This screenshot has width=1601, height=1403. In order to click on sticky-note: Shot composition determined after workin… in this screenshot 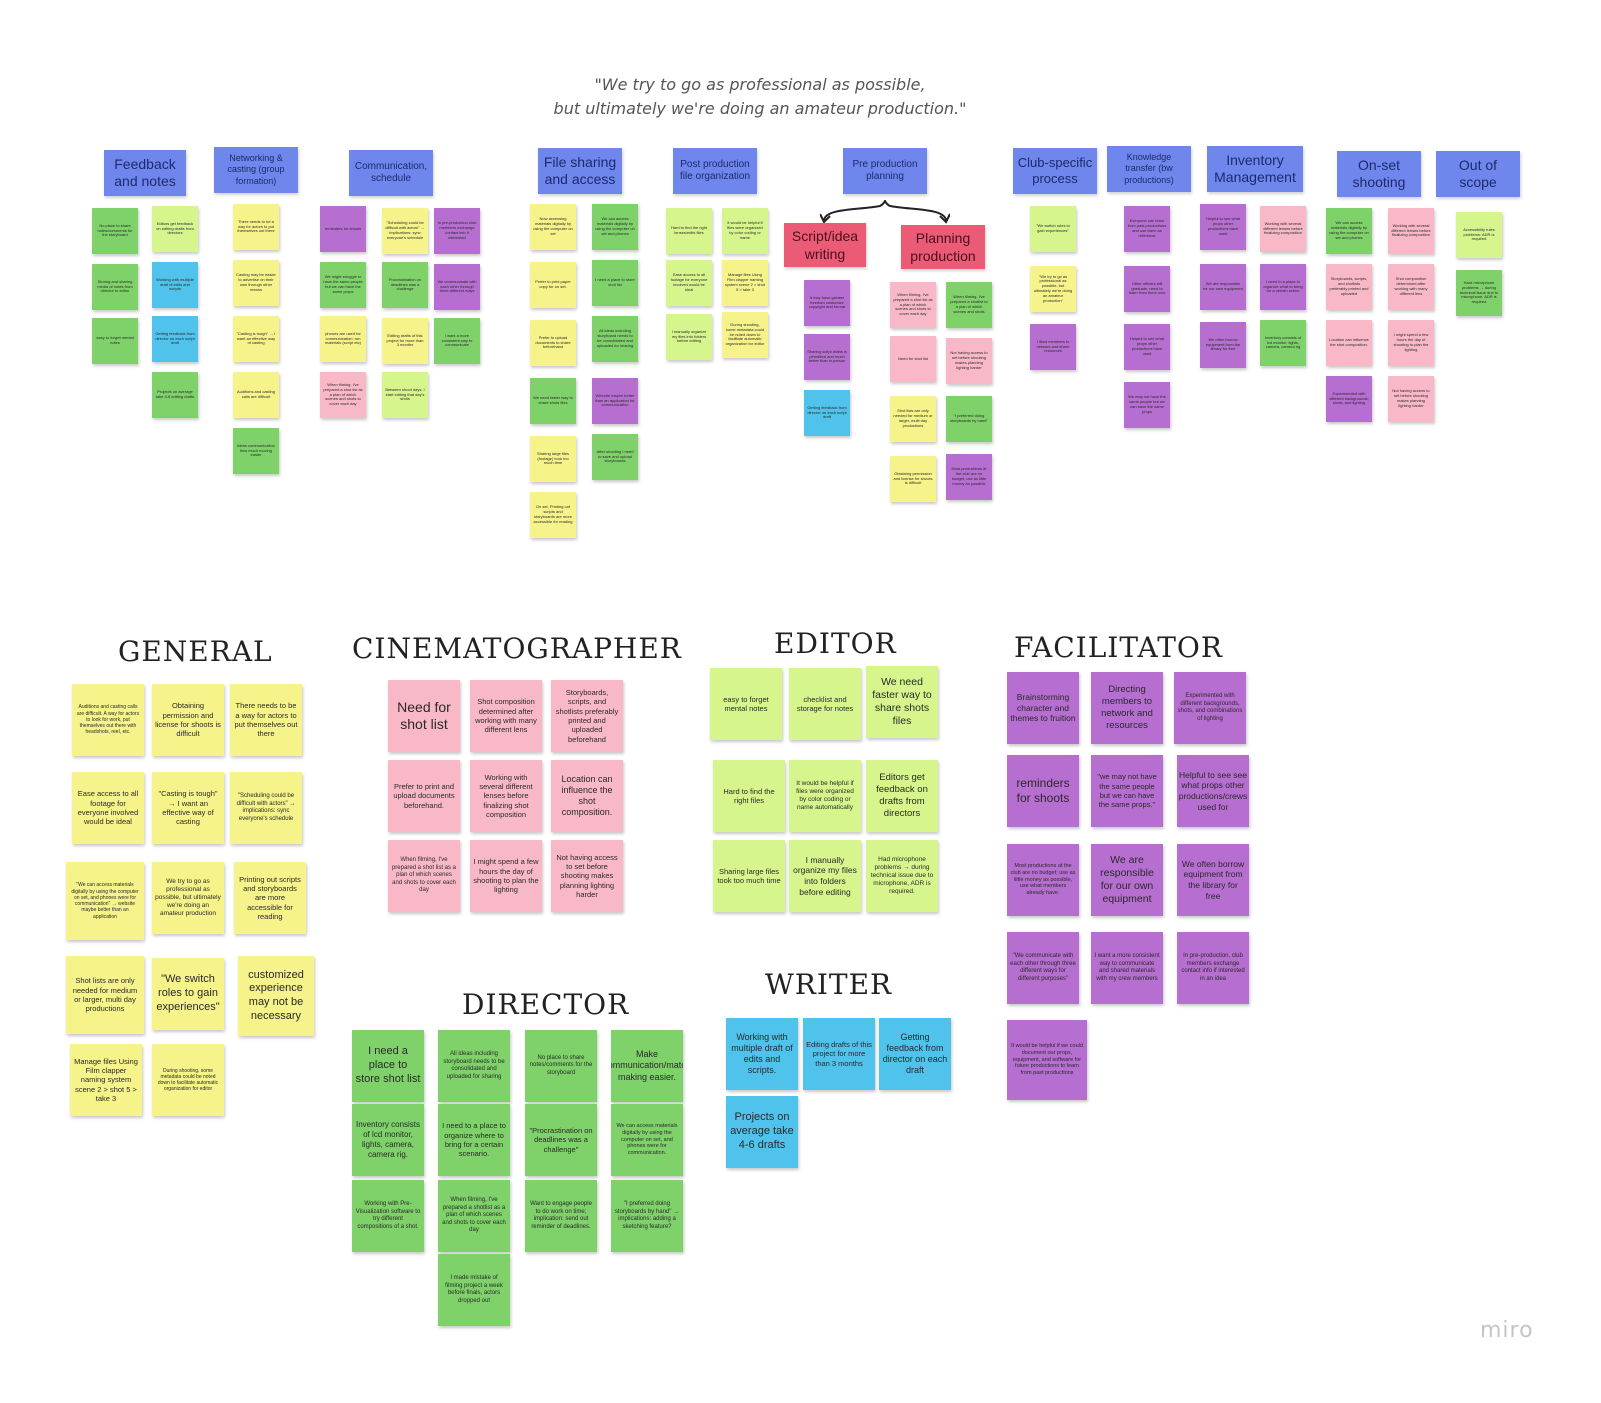, I will do `click(506, 716)`.